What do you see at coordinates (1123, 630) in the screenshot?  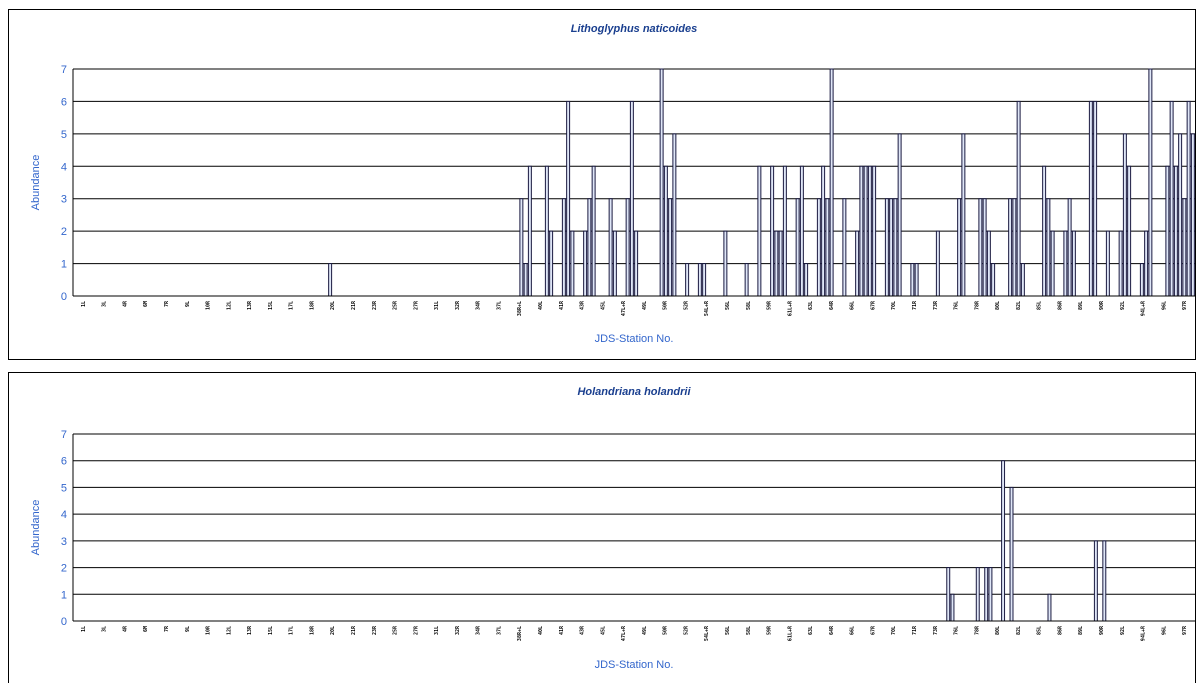 I see `x-tick-label: 92L` at bounding box center [1123, 630].